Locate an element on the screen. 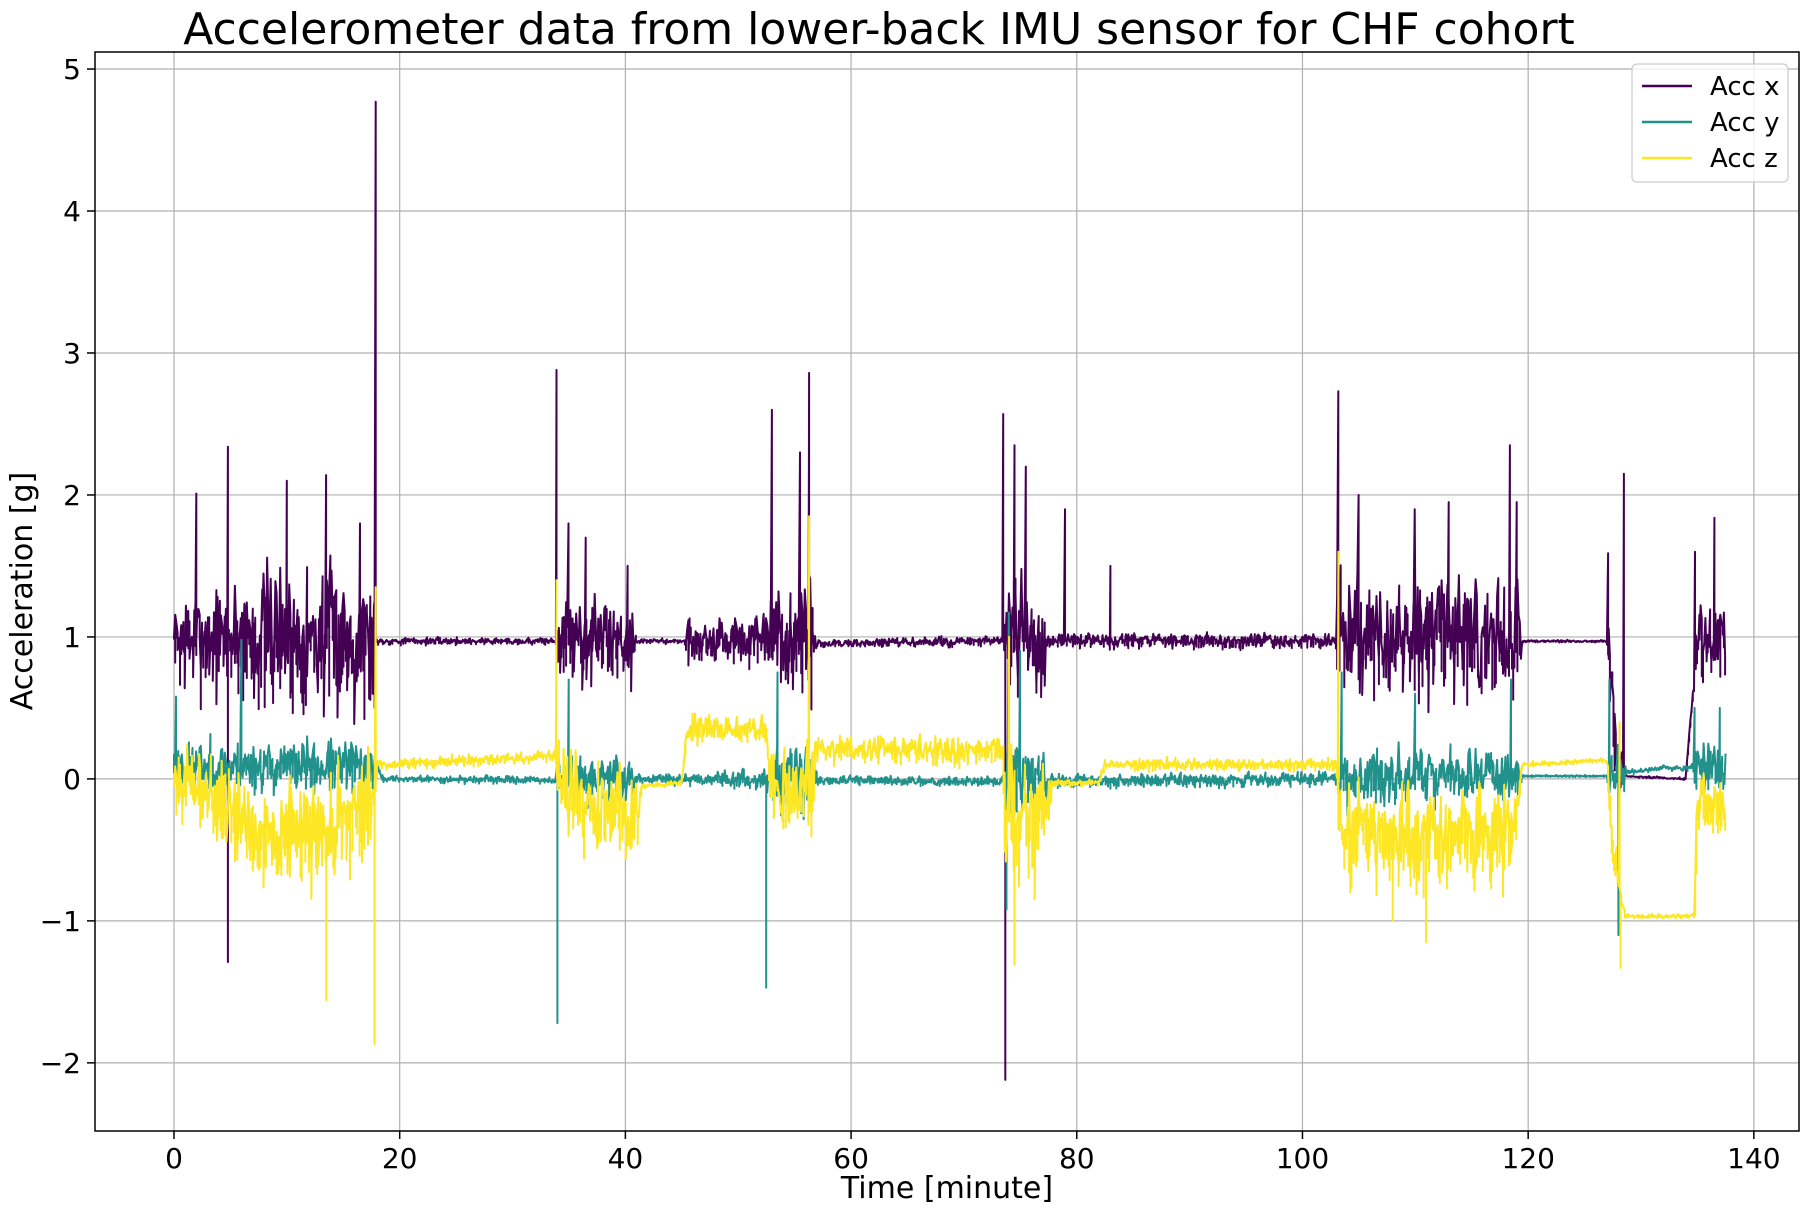 The image size is (1809, 1211). x-tick-label: 120 is located at coordinates (1527, 1158).